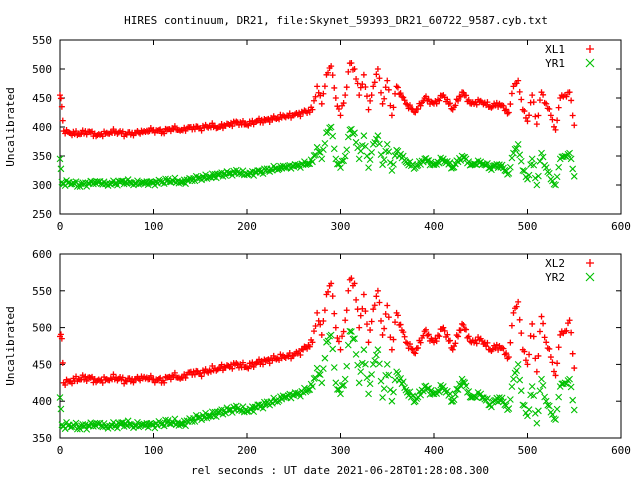 The image size is (640, 480). What do you see at coordinates (621, 226) in the screenshot?
I see `x-tick-label: 600` at bounding box center [621, 226].